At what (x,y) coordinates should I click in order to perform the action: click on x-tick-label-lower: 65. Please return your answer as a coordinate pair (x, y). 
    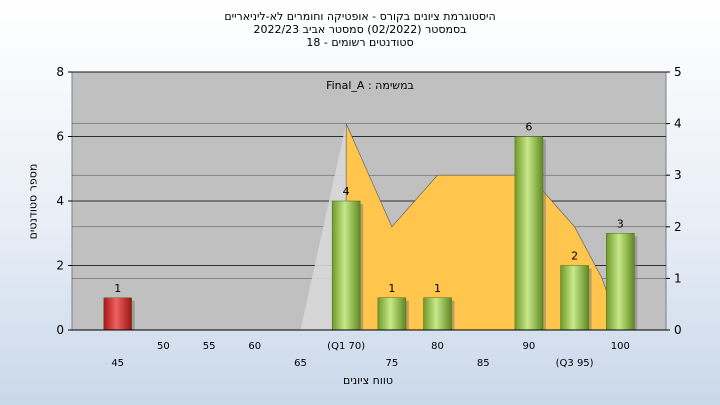
    Looking at the image, I should click on (300, 363).